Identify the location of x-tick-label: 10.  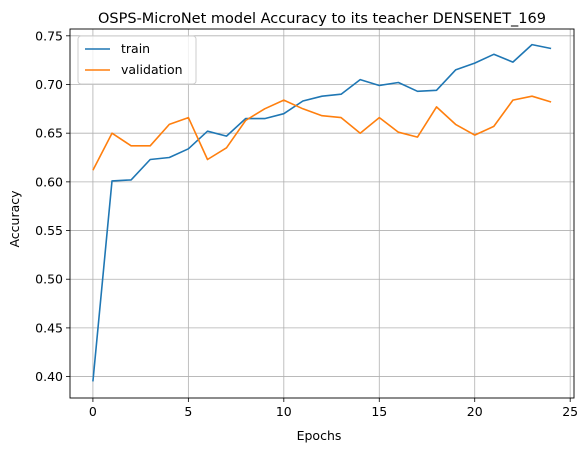
(284, 411).